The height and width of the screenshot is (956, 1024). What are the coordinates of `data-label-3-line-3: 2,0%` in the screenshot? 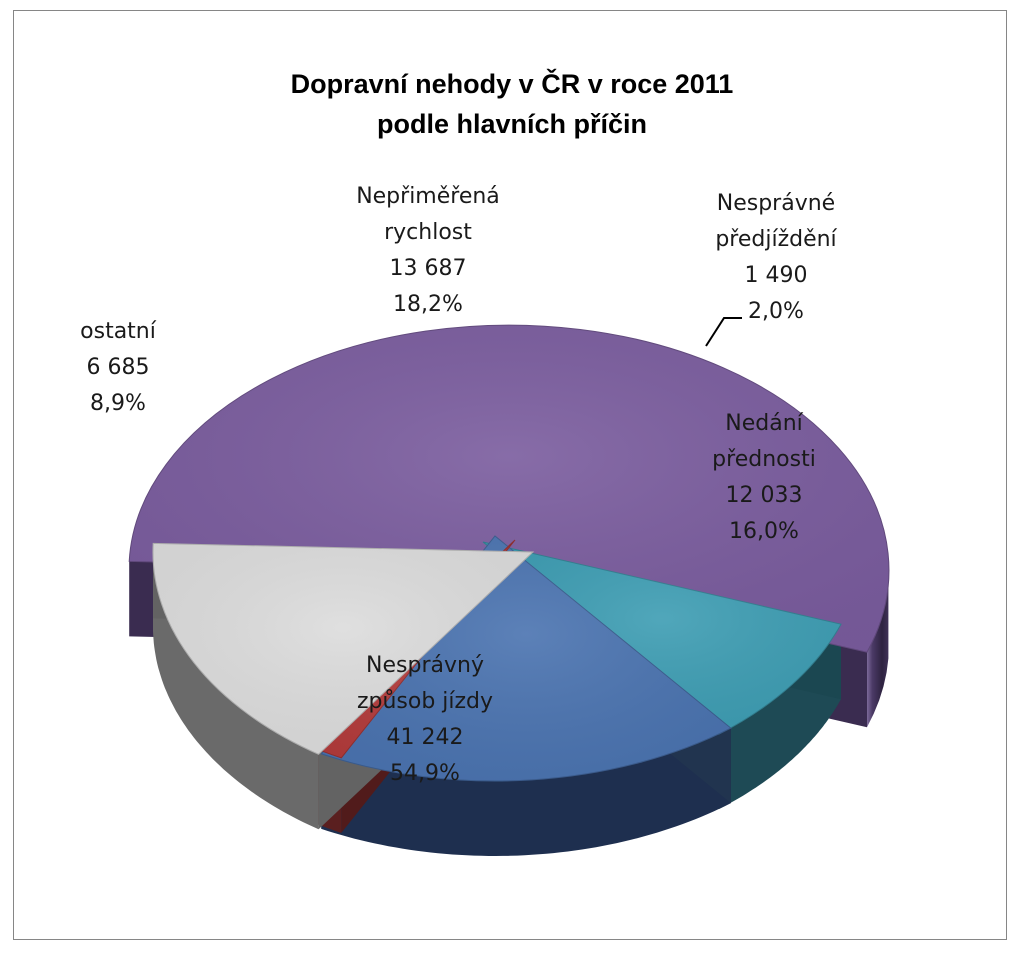 It's located at (776, 311).